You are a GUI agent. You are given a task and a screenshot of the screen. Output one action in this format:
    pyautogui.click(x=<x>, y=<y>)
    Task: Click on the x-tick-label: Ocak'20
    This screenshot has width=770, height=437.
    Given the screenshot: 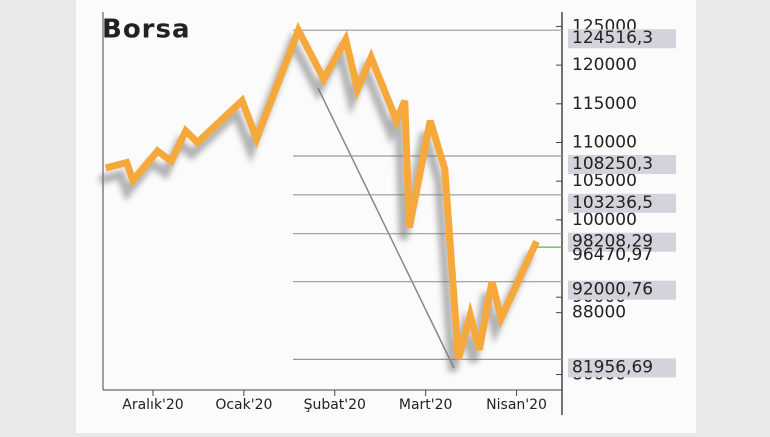 What is the action you would take?
    pyautogui.click(x=243, y=405)
    